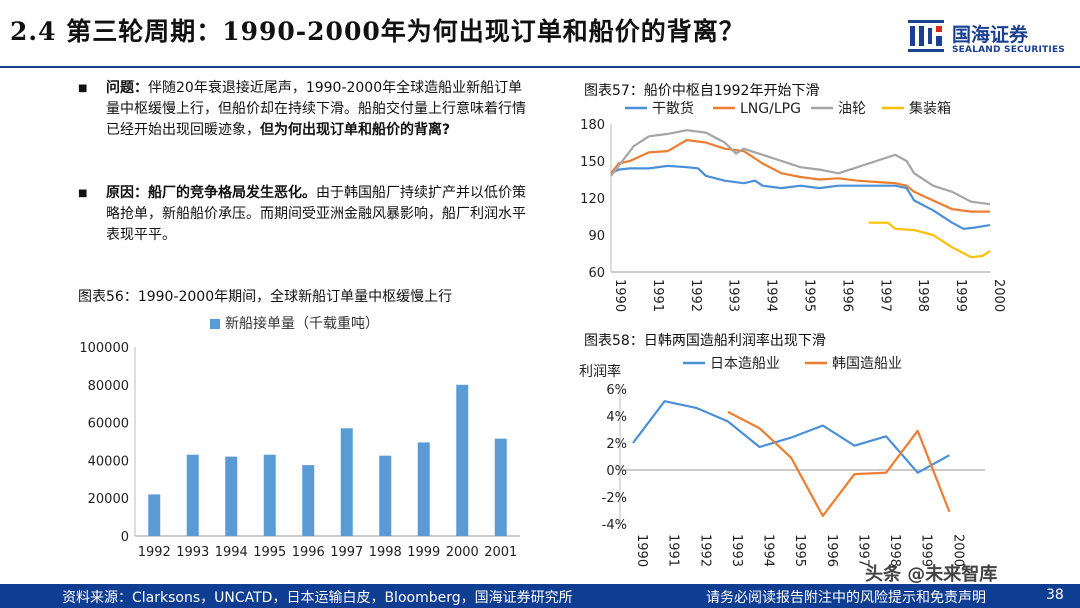  I want to click on chart58-x-tick-label: 1994, so click(768, 550).